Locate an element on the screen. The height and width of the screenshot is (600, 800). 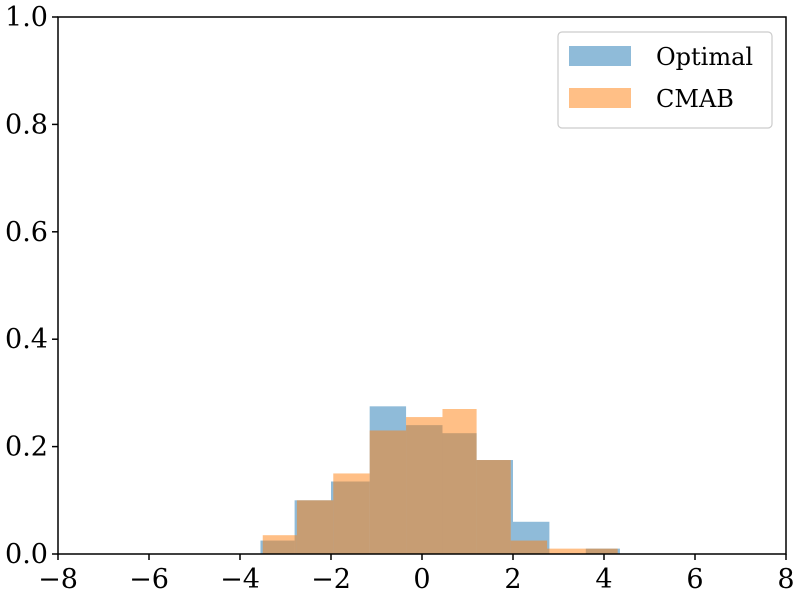
legend-swatch-optimal is located at coordinates (600, 56).